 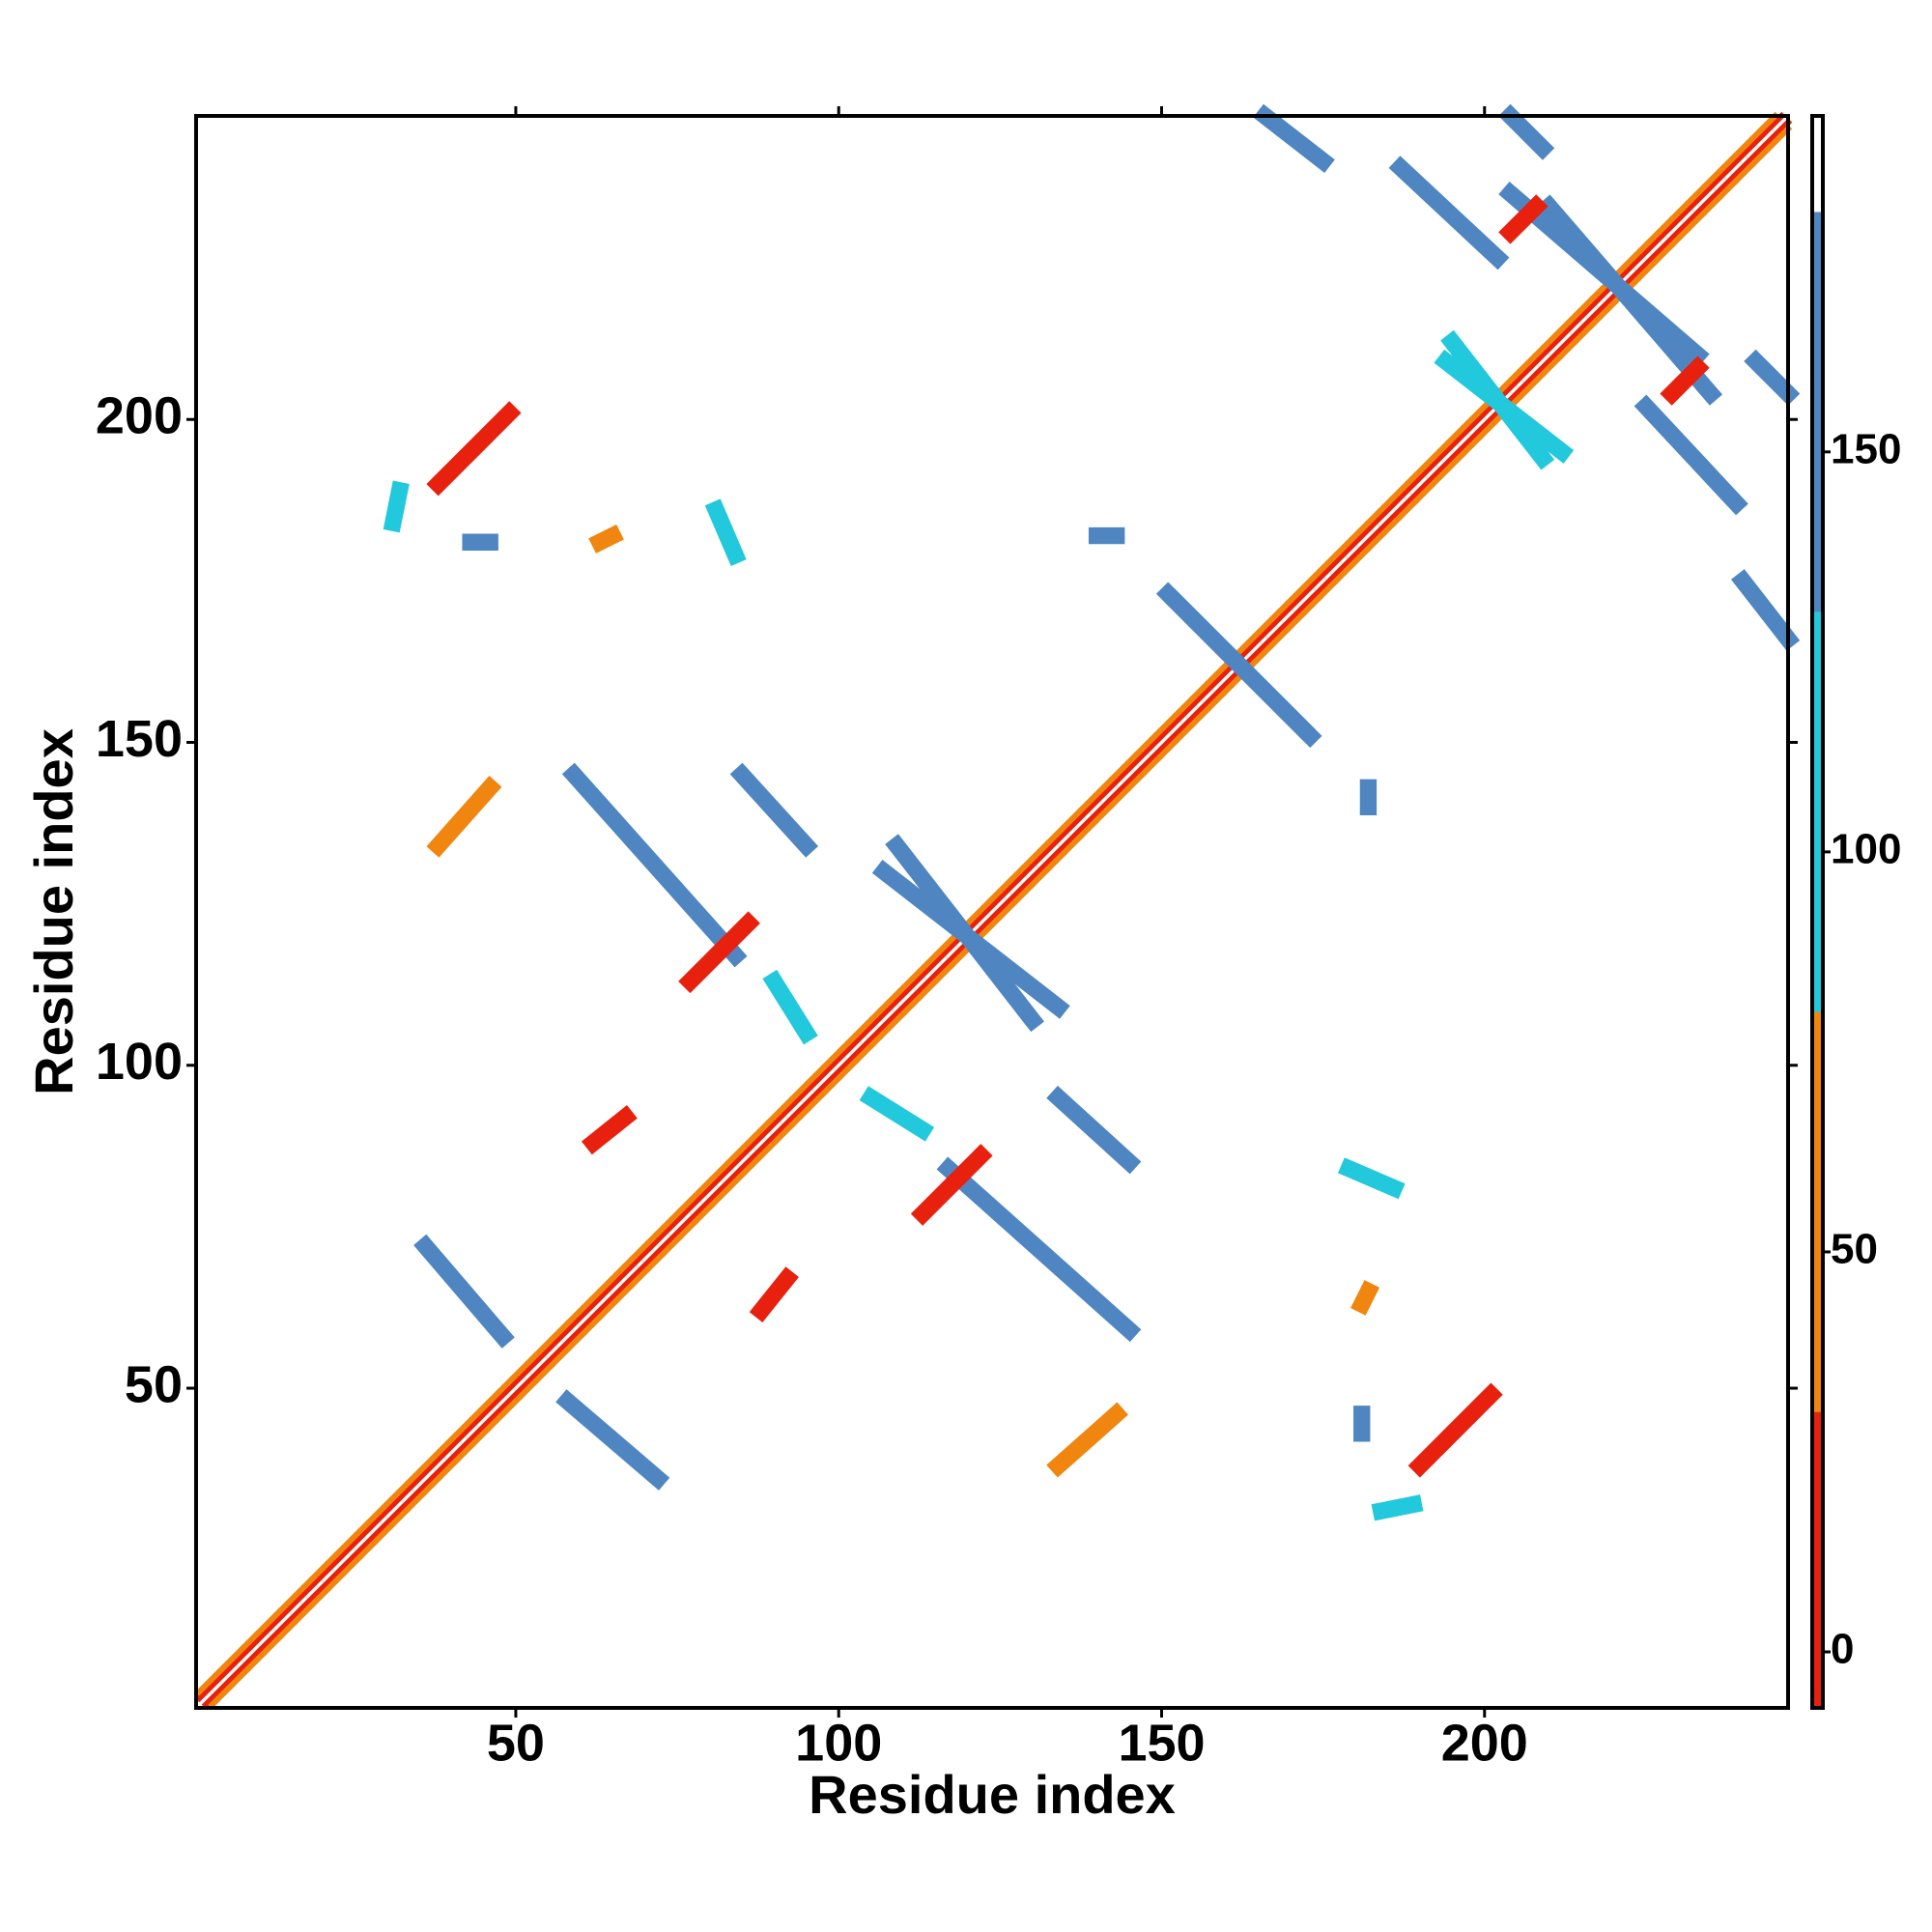 What do you see at coordinates (1866, 849) in the screenshot?
I see `colorbar-tick-label: 100` at bounding box center [1866, 849].